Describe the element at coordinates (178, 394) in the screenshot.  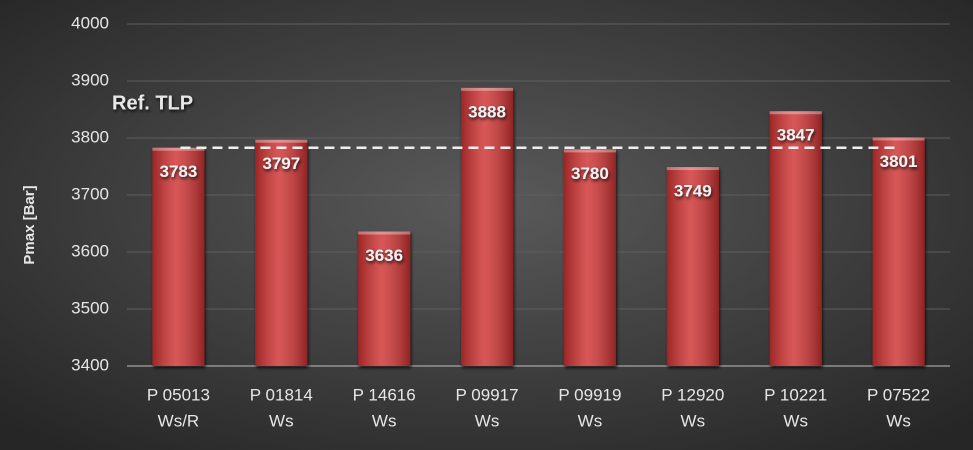
I see `x-tick-label: P 05013` at that location.